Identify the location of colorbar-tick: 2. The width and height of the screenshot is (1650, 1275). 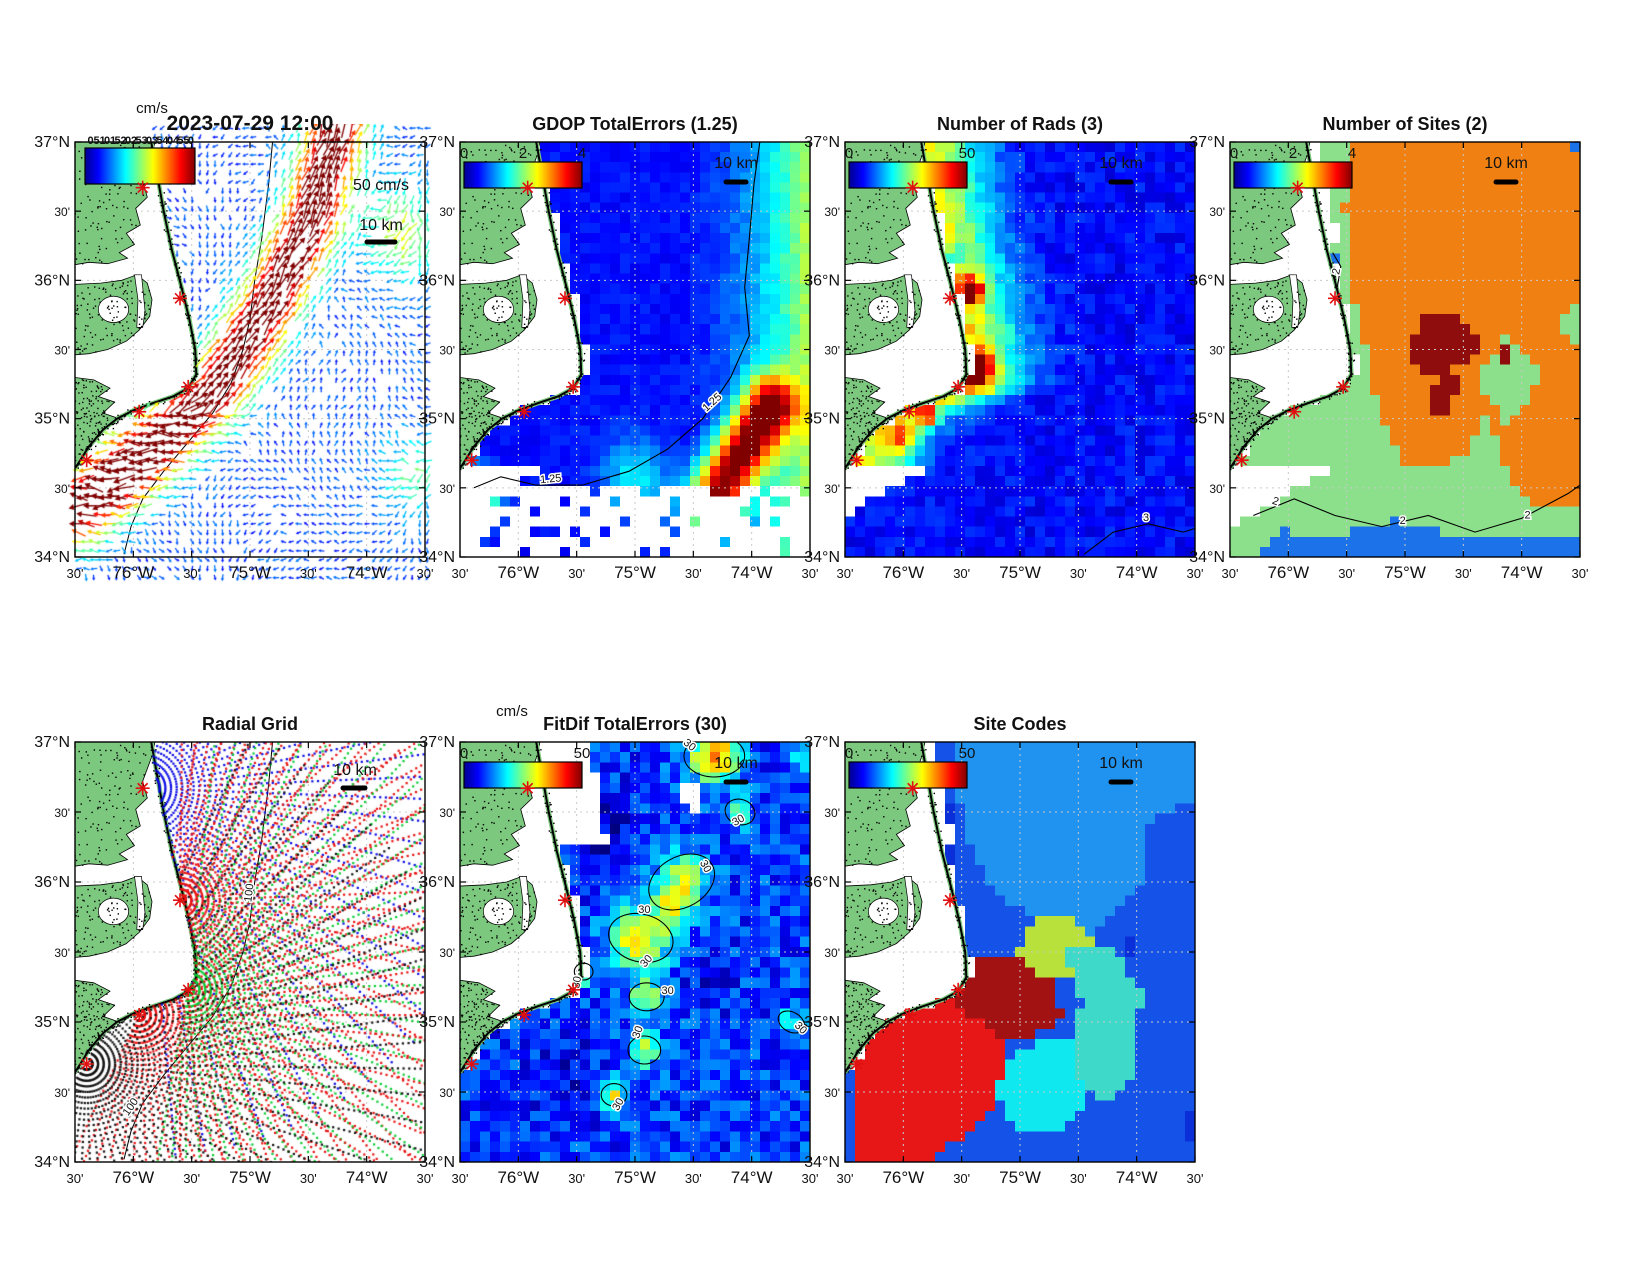
(1293, 153).